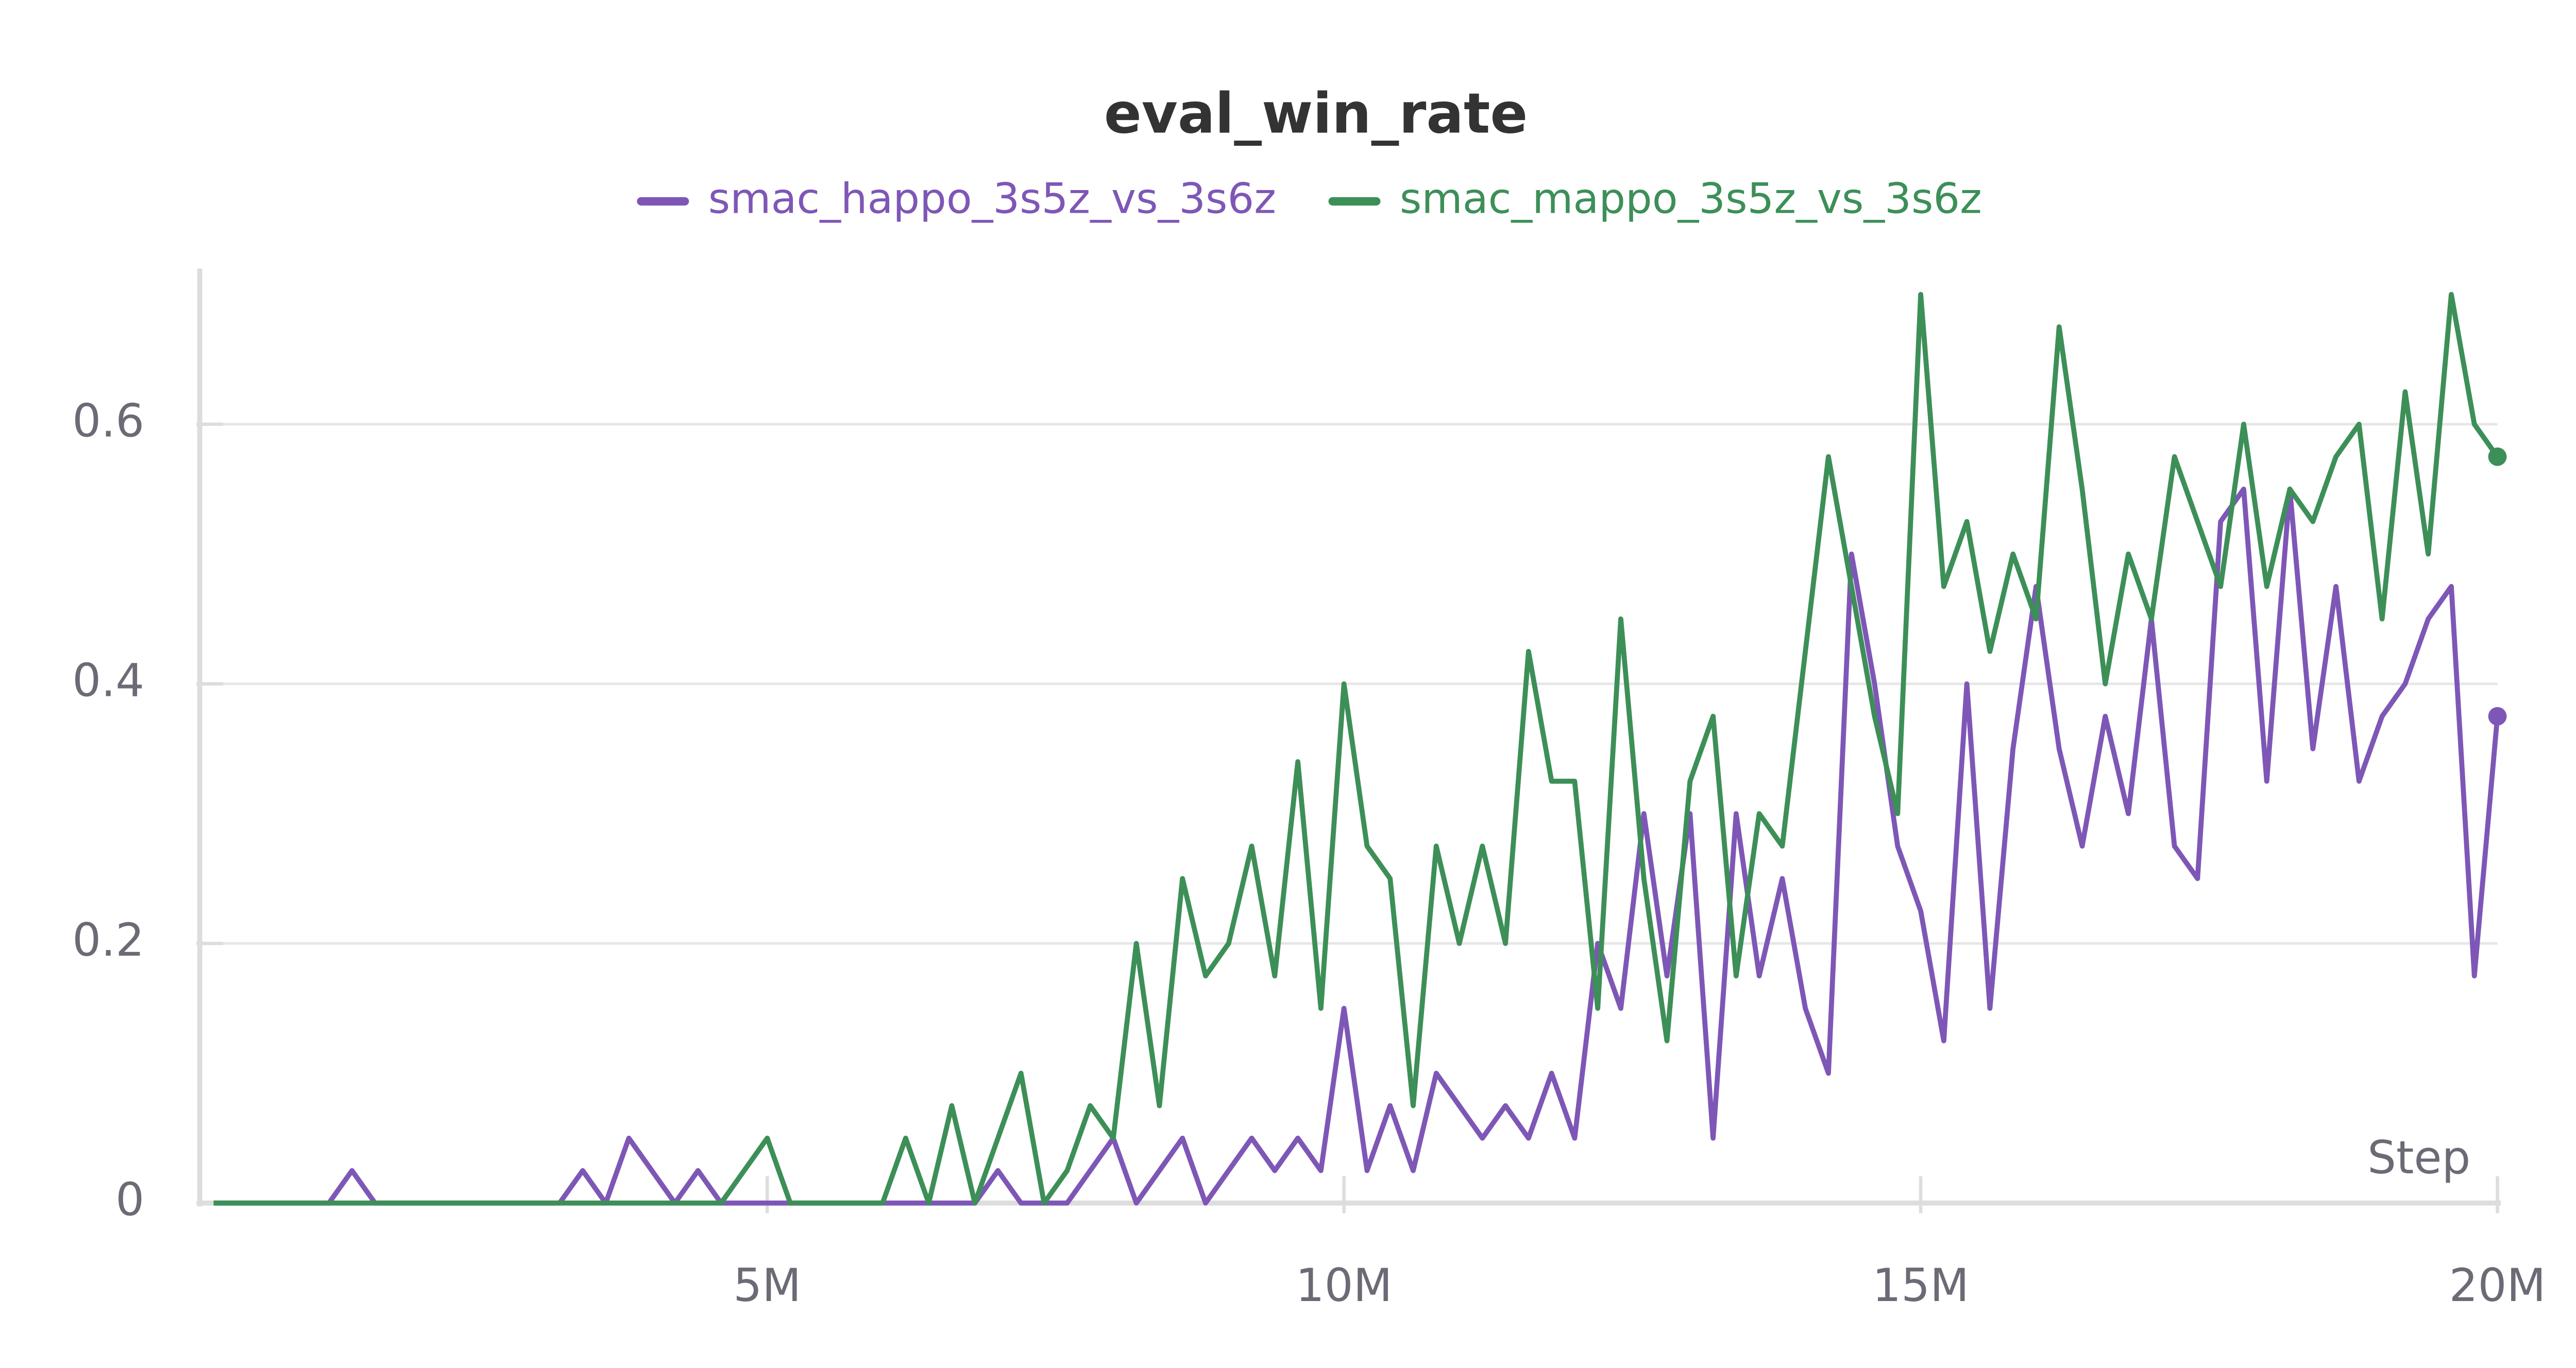  Describe the element at coordinates (1691, 198) in the screenshot. I see `legend-label: smac_mappo_3s5z_vs_3s6z` at that location.